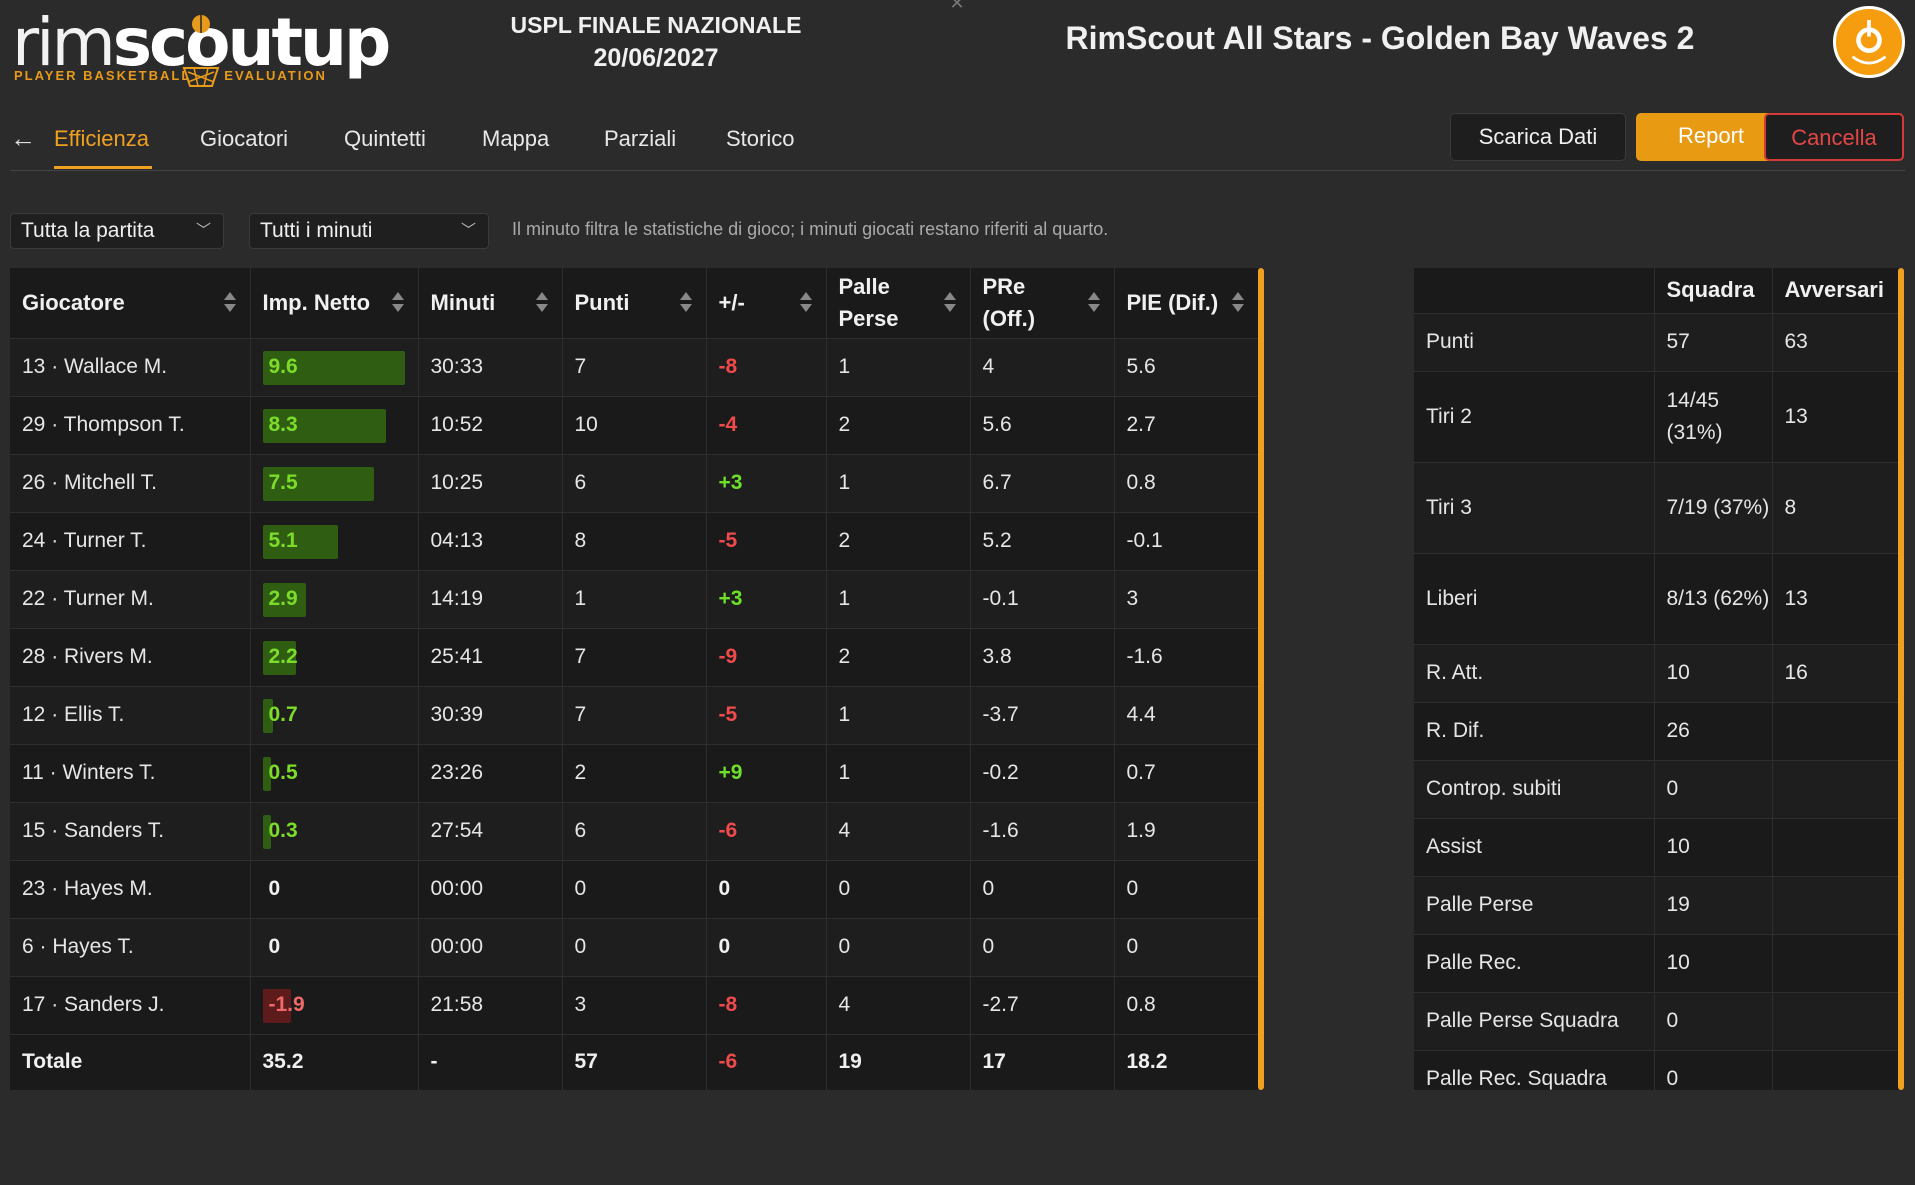  Describe the element at coordinates (490, 715) in the screenshot. I see `minutes: 30:39` at that location.